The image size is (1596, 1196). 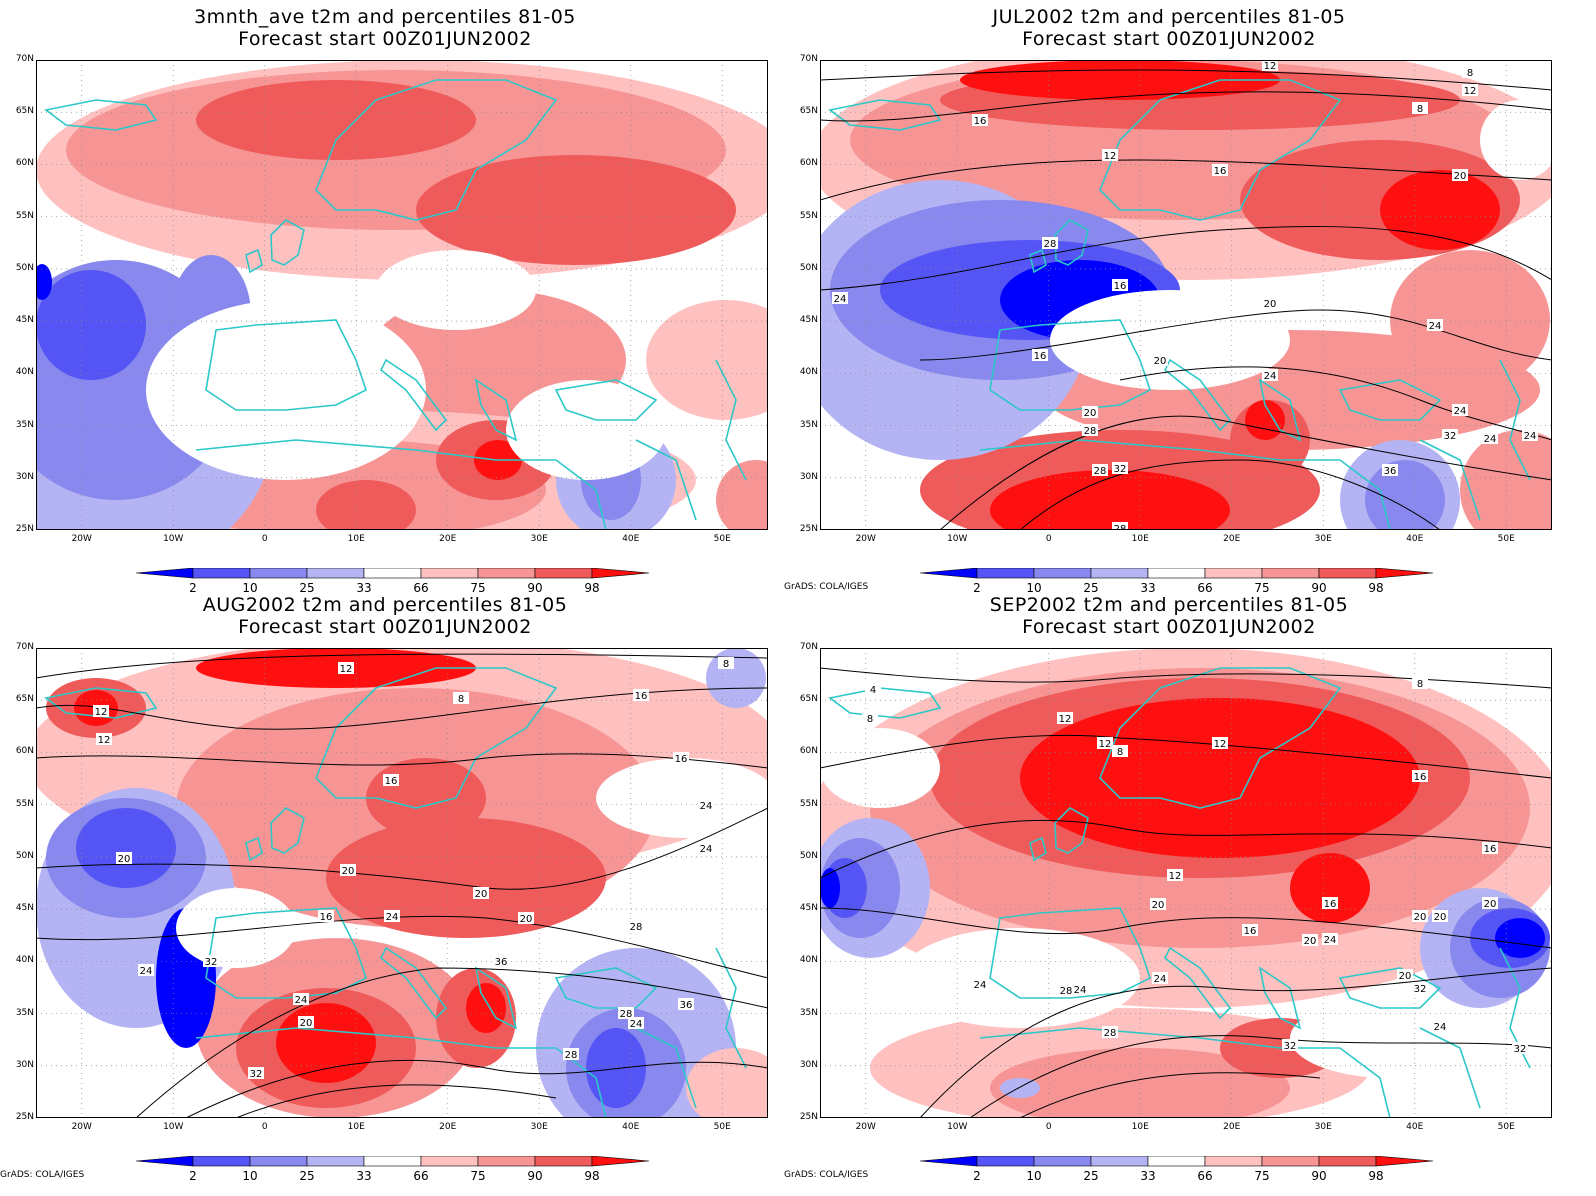 What do you see at coordinates (393, 1169) in the screenshot?
I see `colorbar: 2 10 25 33 66 75 90 98` at bounding box center [393, 1169].